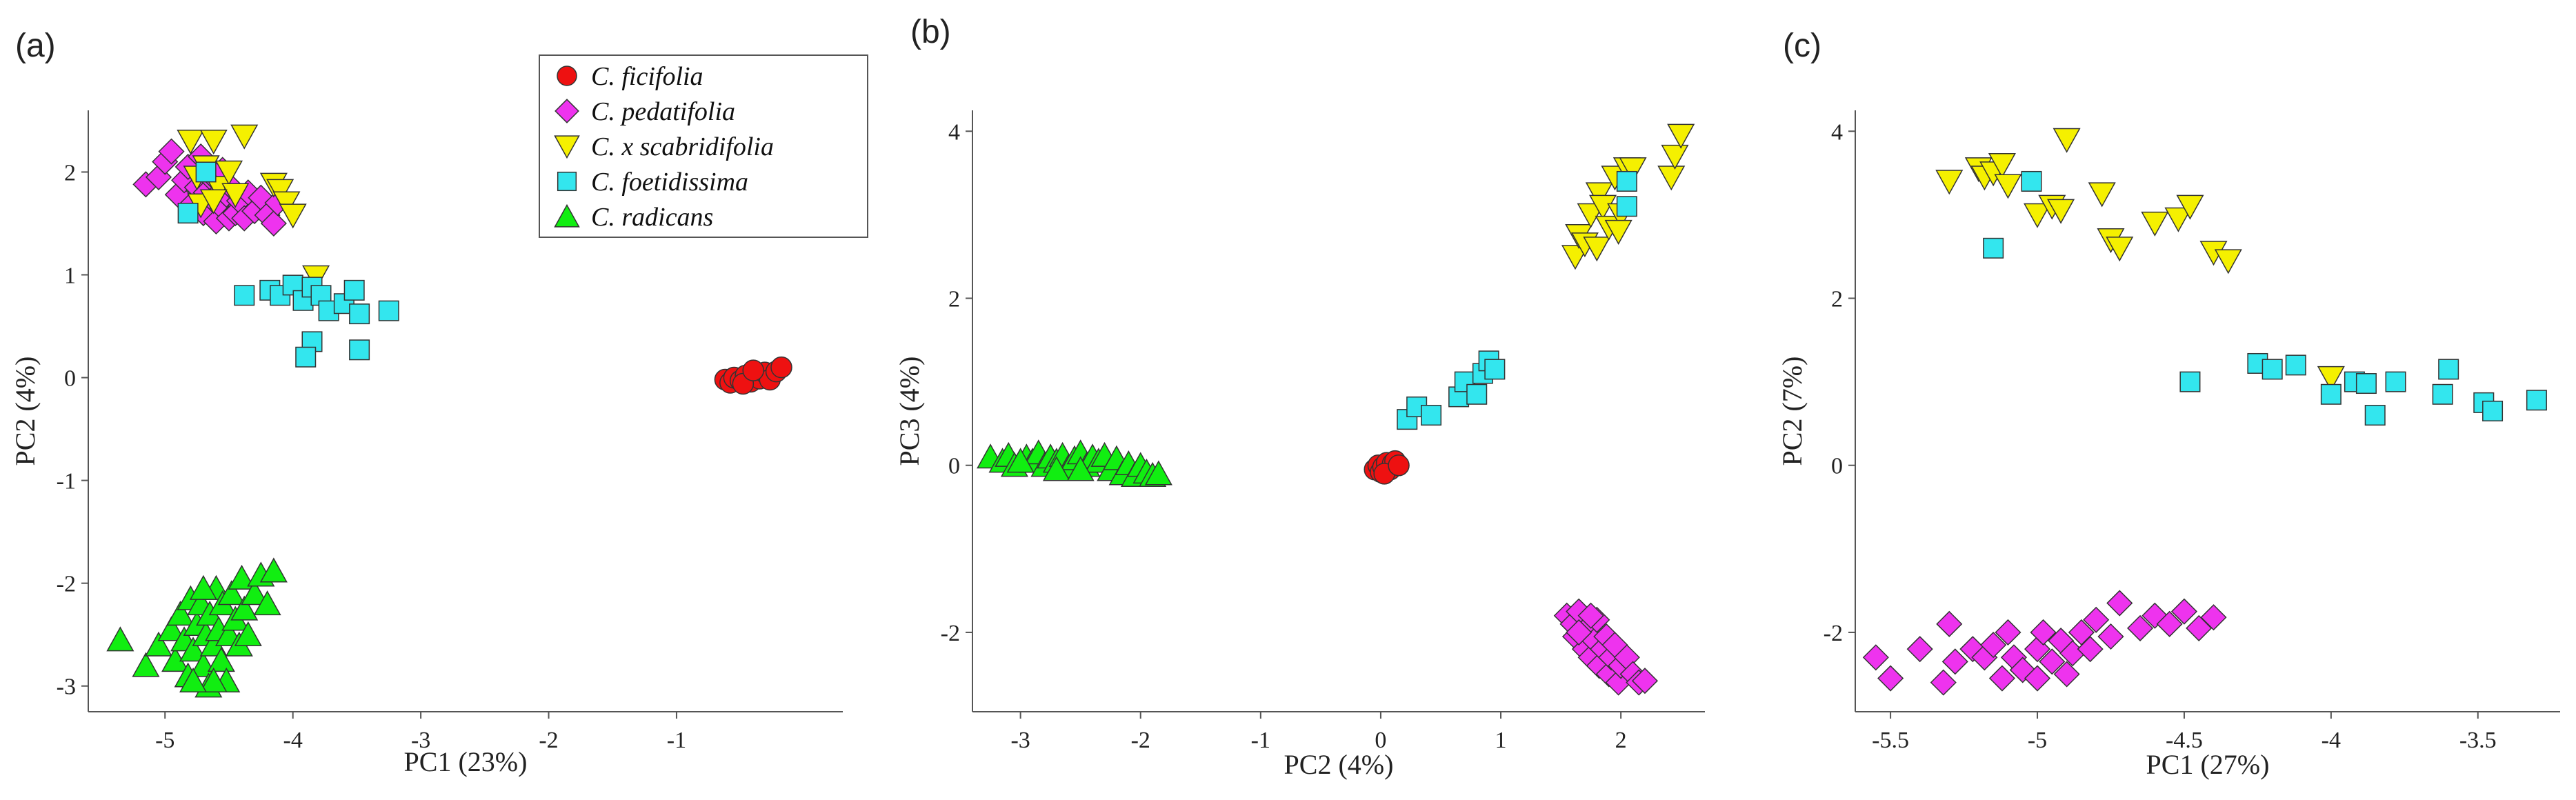 The height and width of the screenshot is (800, 2576). Describe the element at coordinates (567, 147) in the screenshot. I see `legend-marker-scabridifolia` at that location.